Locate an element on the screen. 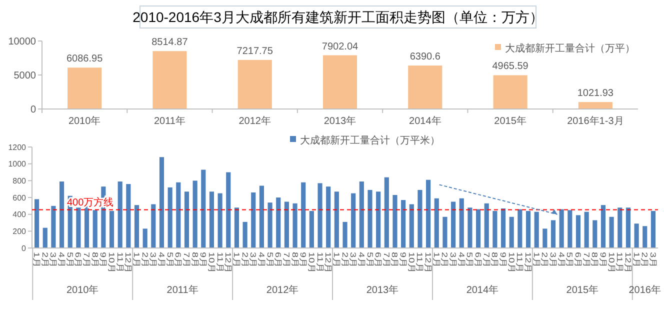 This screenshot has width=664, height=322. x-tick-label: 2014年 is located at coordinates (425, 121).